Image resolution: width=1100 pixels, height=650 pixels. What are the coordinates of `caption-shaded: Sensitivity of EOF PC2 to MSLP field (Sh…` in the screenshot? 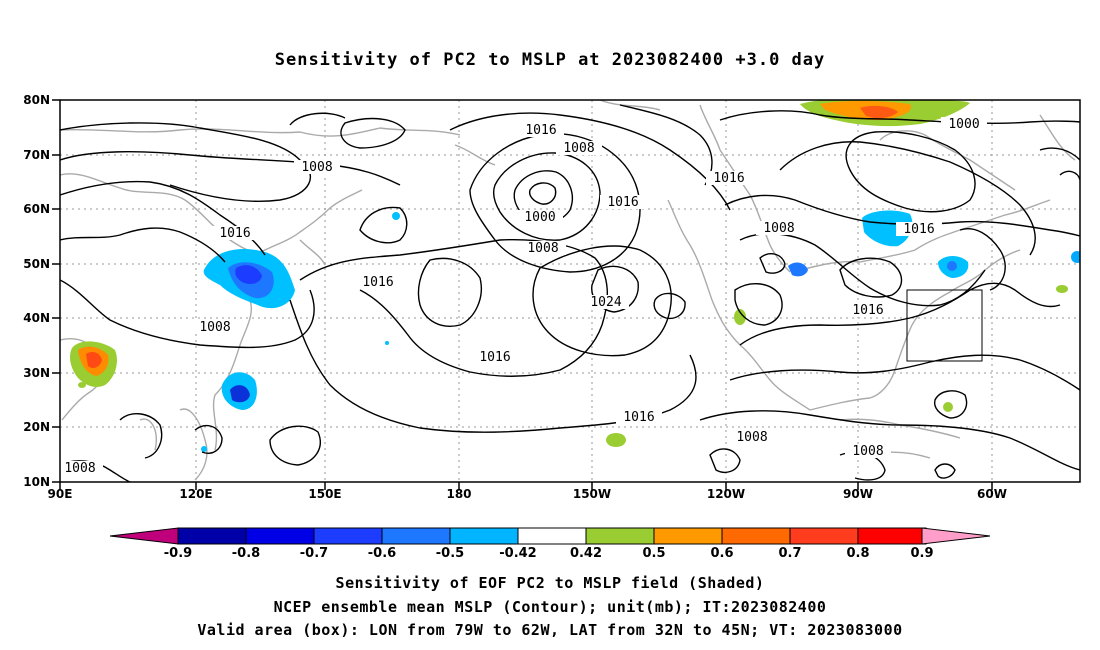 It's located at (550, 583).